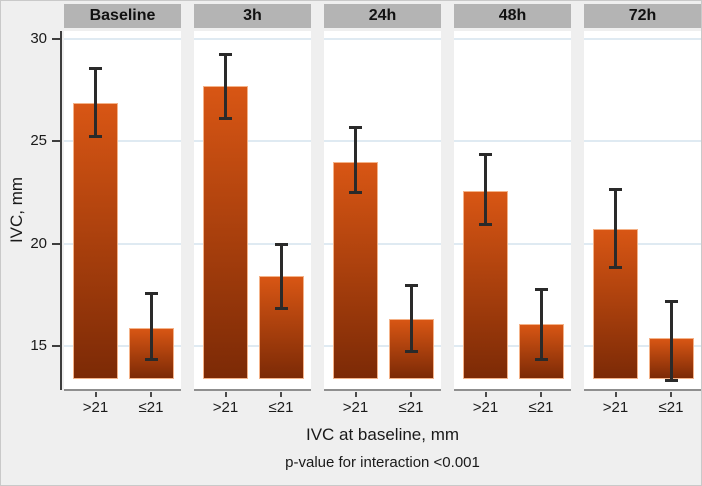  I want to click on panel: 72h >21 ≤21, so click(642, 211).